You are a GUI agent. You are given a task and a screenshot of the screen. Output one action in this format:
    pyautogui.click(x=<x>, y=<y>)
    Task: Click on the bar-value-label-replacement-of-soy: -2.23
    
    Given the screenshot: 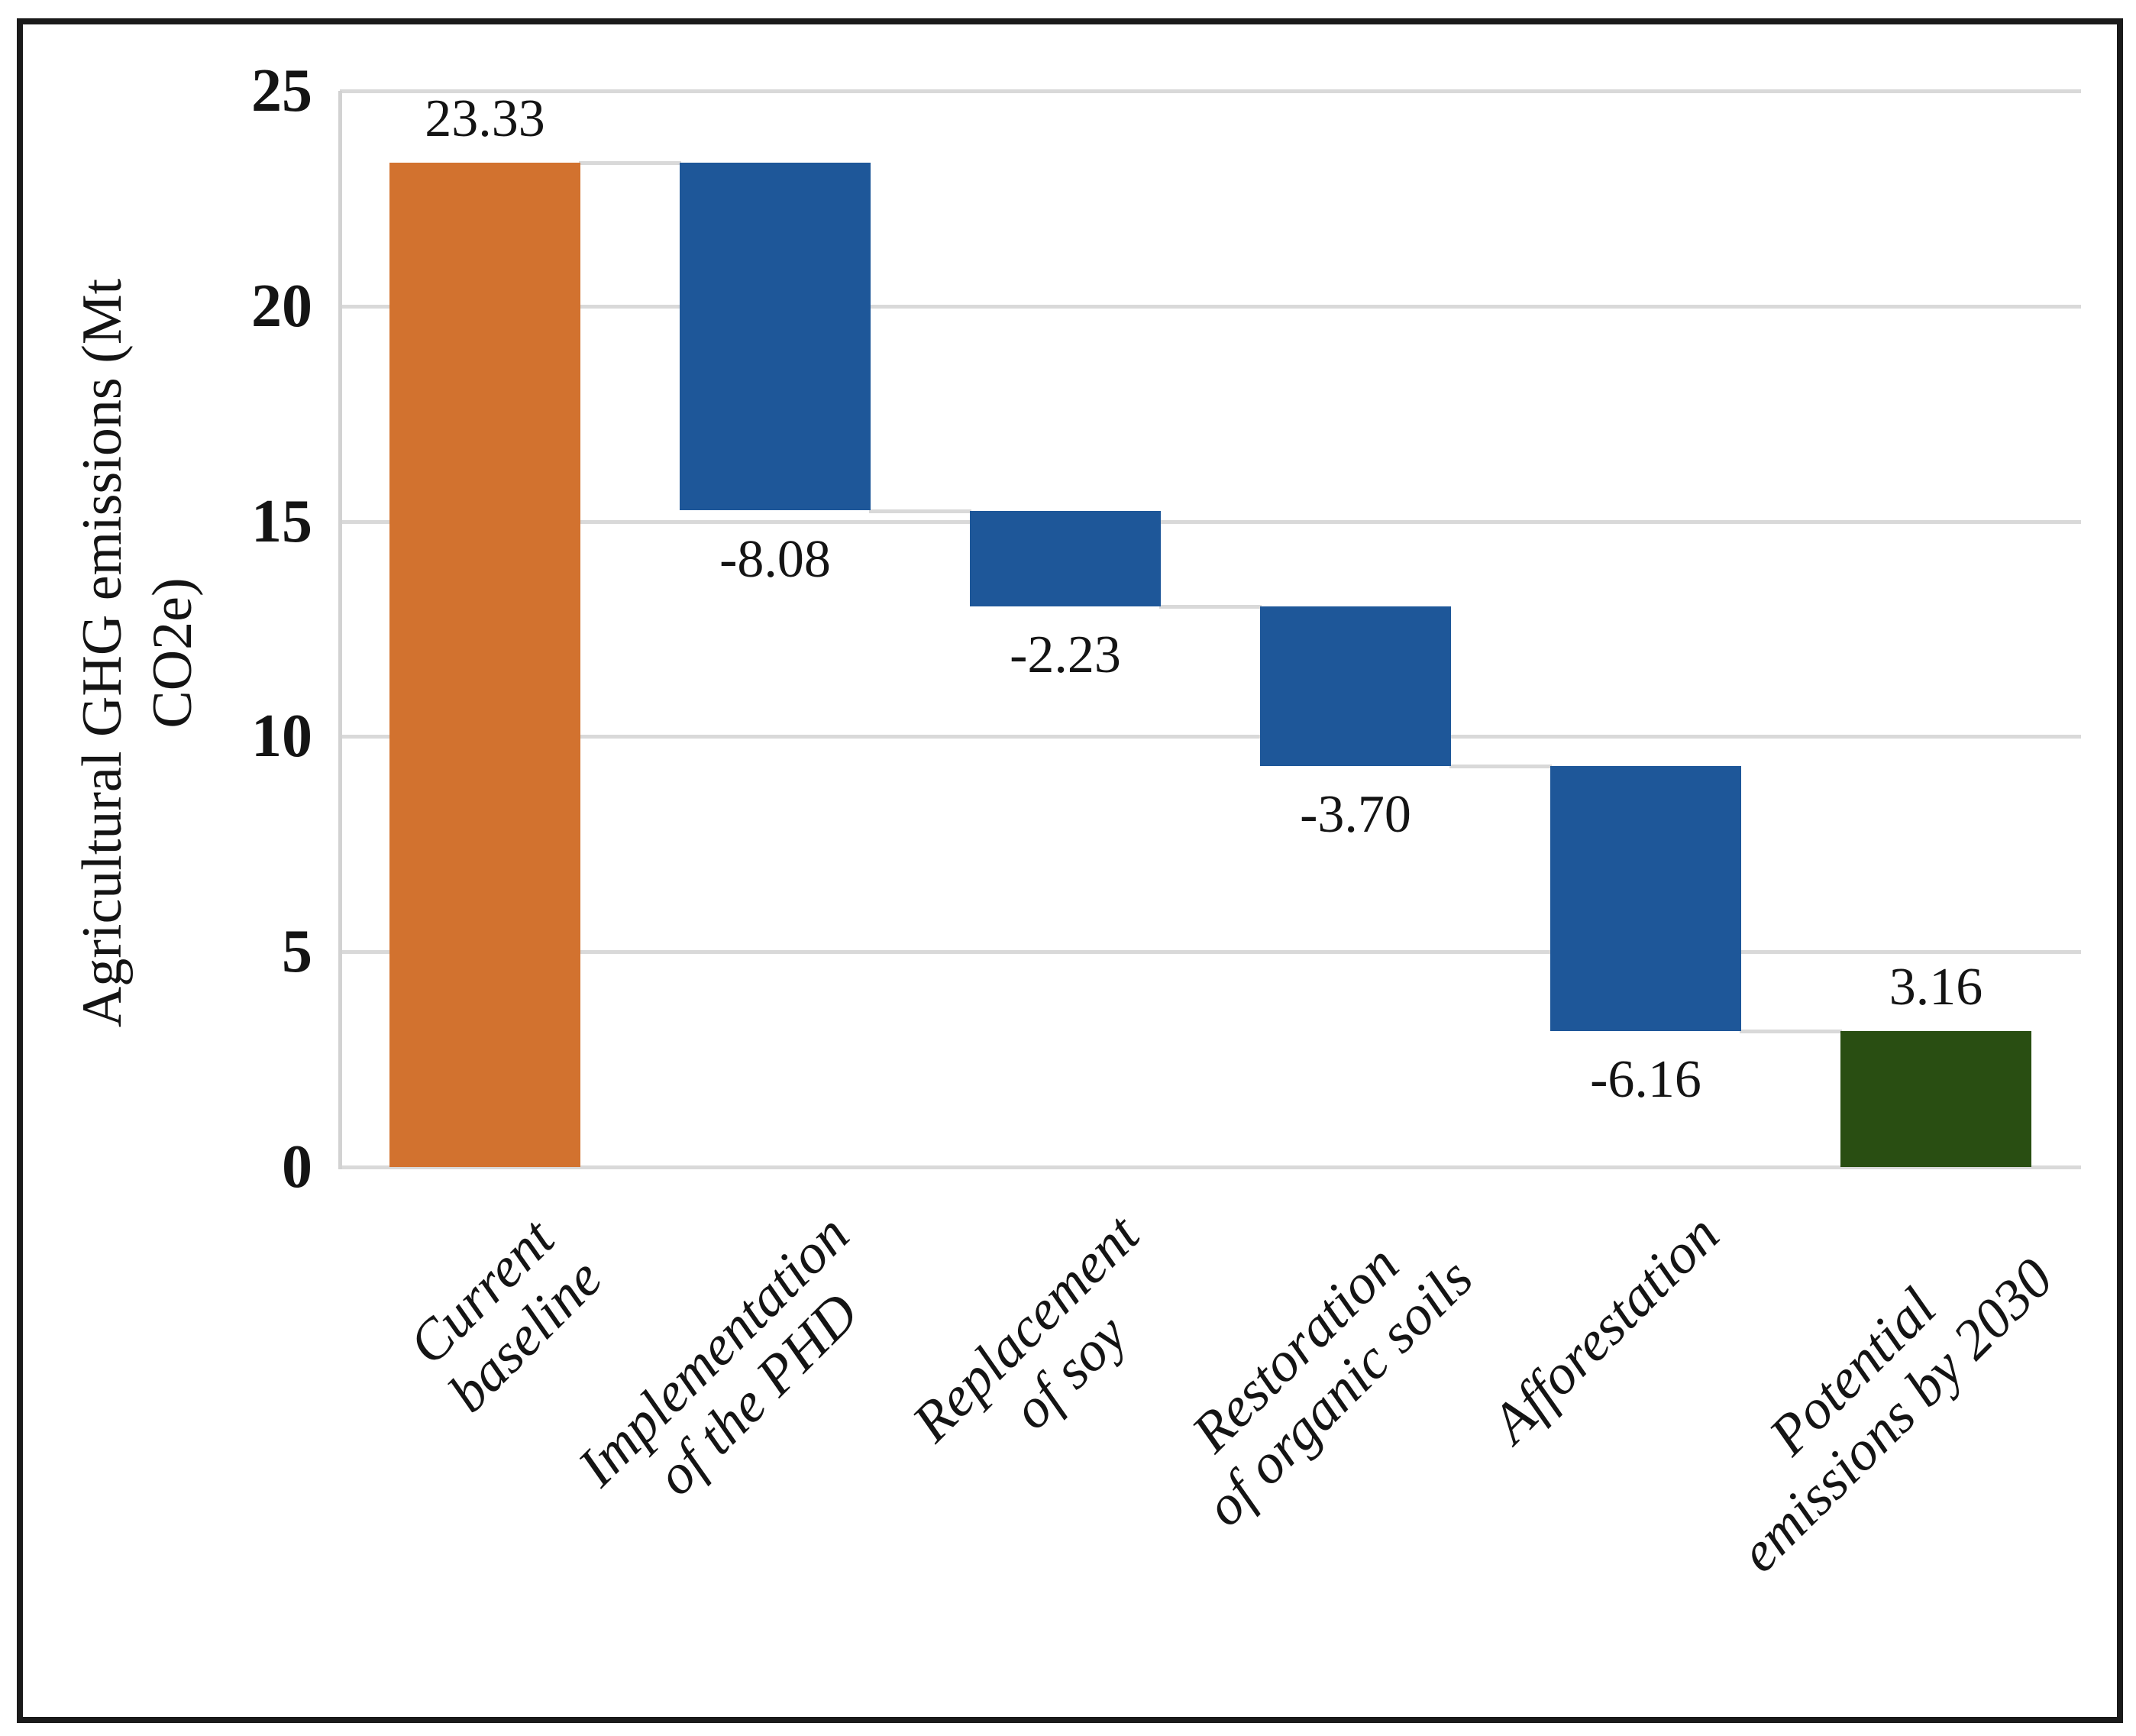 What is the action you would take?
    pyautogui.click(x=1065, y=656)
    